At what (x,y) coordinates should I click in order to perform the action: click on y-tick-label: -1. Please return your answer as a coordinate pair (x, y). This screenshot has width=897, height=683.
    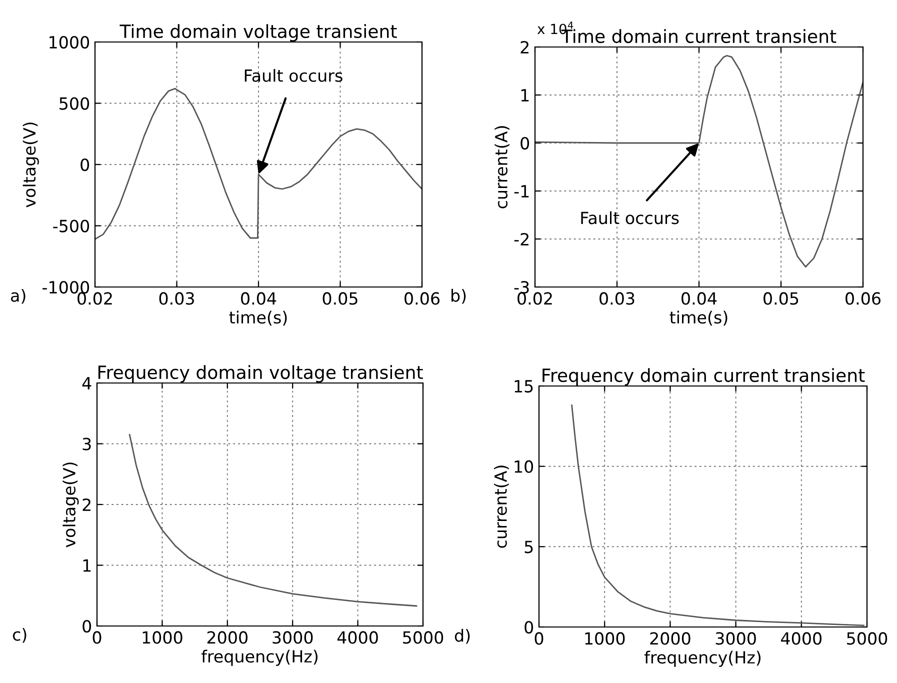
    Looking at the image, I should click on (521, 191).